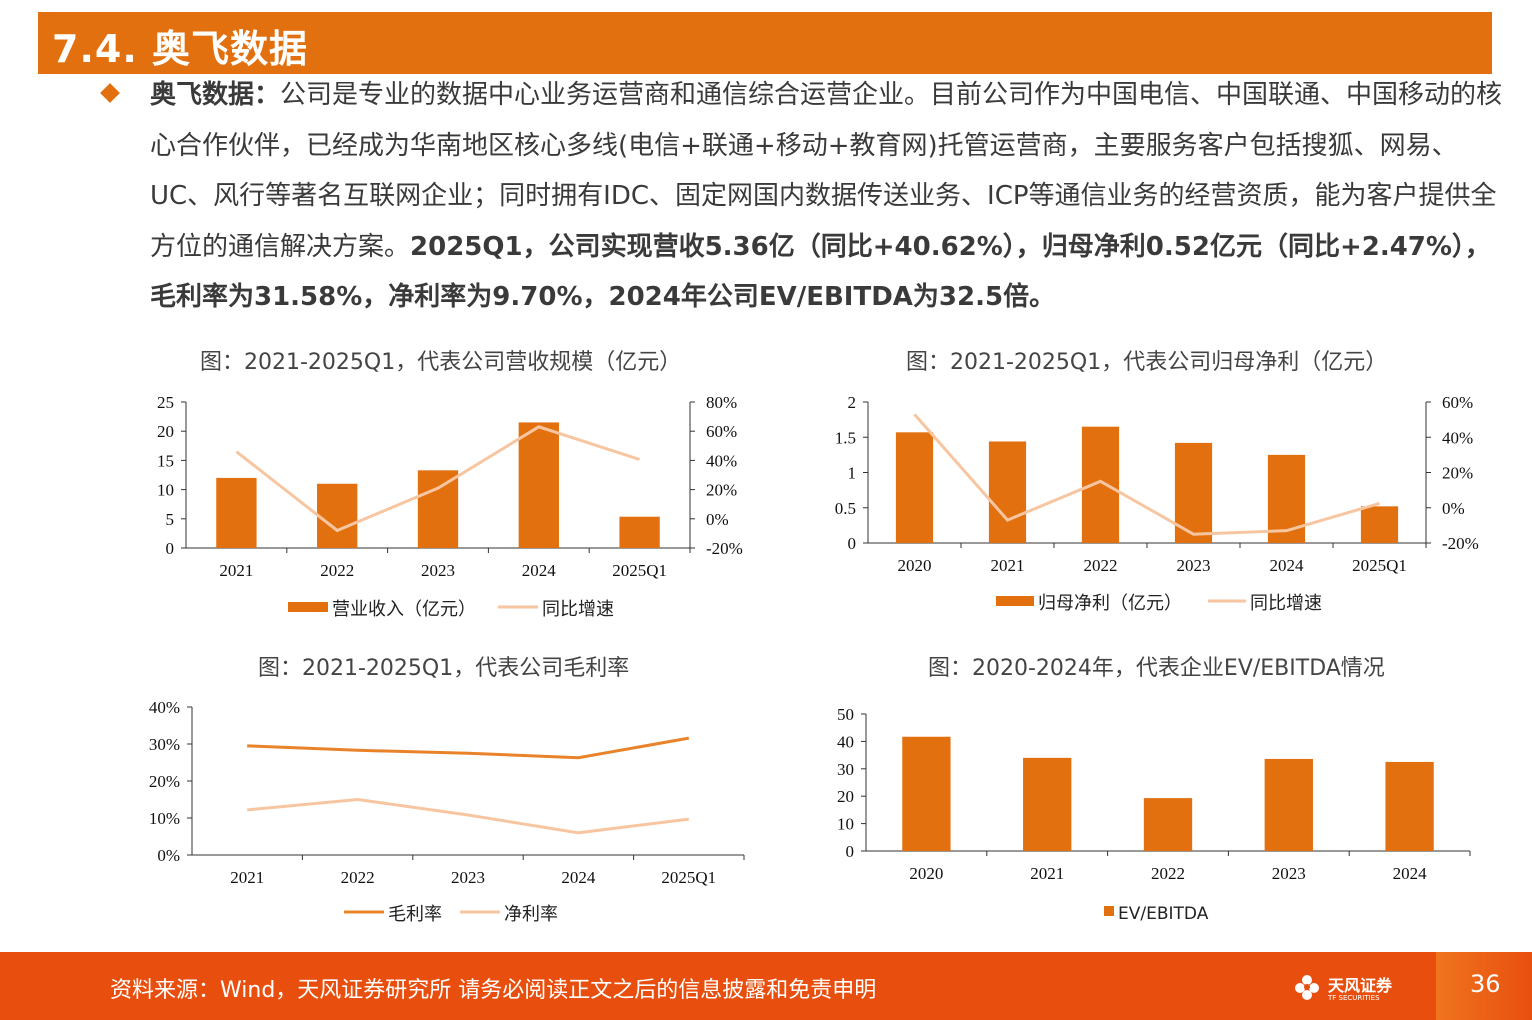  I want to click on y-tick-label-left: 10%, so click(164, 818).